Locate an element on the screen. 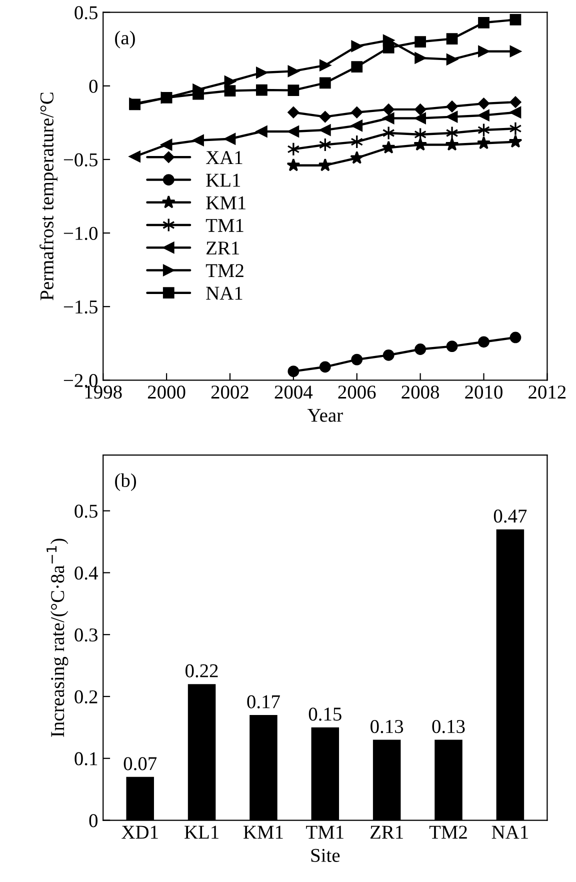  x-tick-label: 2006 is located at coordinates (357, 392).